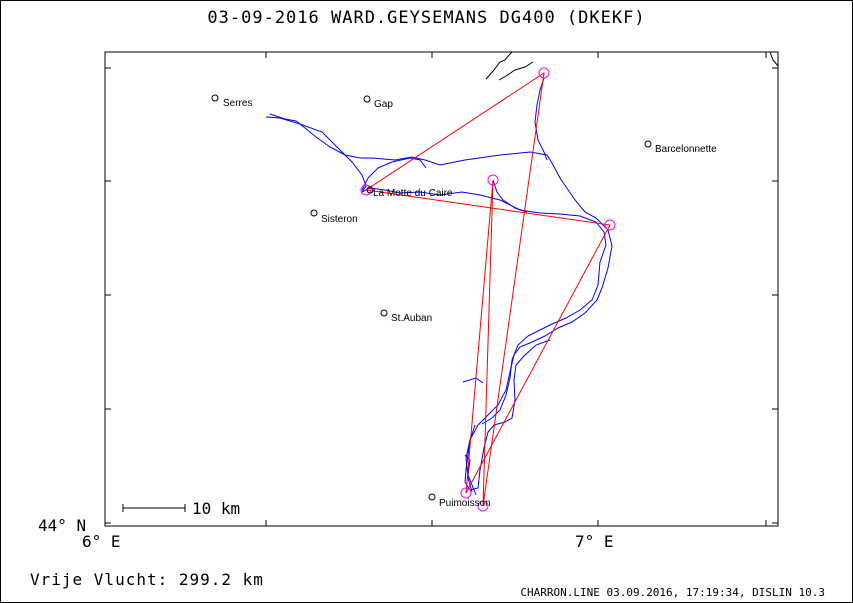  Describe the element at coordinates (594, 541) in the screenshot. I see `longitude-label-right: 7° E` at that location.